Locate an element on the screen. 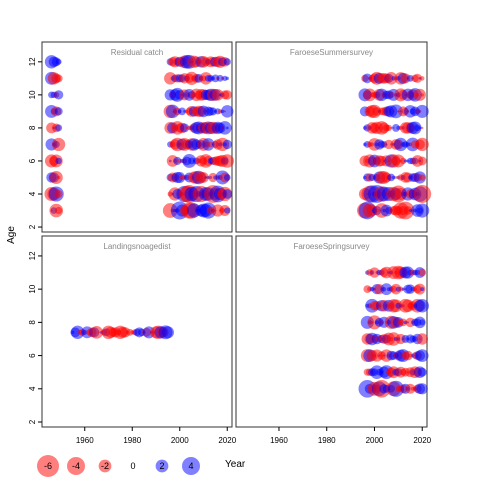 The height and width of the screenshot is (480, 480). y-tick-label: 10 is located at coordinates (32, 288).